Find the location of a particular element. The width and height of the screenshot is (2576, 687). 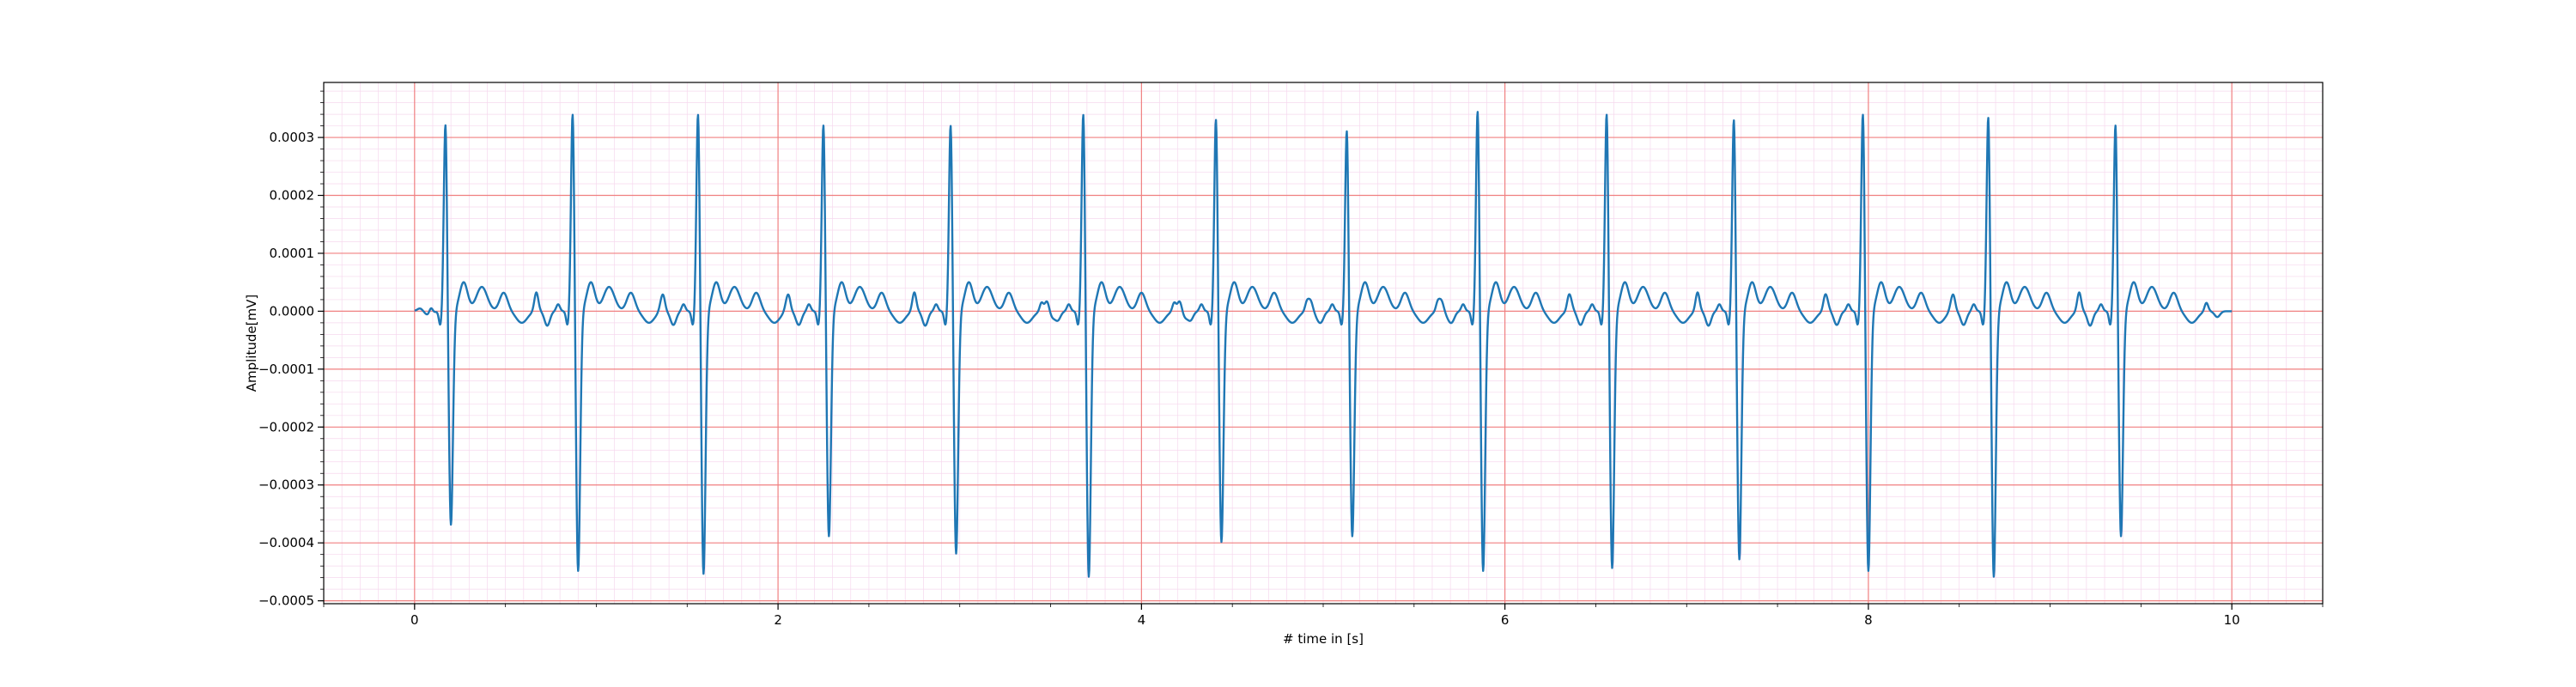

x-axis-ticks: 0 2 4 6 8 10 is located at coordinates (1323, 616).